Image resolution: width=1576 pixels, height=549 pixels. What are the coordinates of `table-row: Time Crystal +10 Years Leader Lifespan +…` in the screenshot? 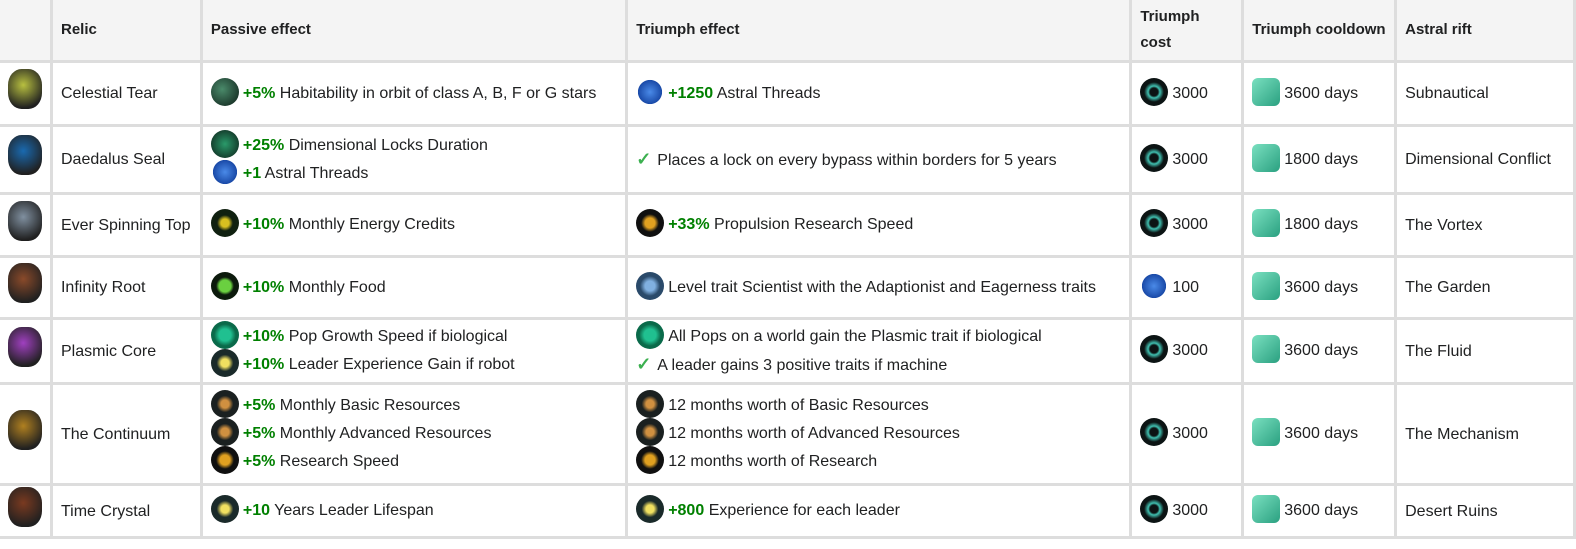 It's located at (786, 511).